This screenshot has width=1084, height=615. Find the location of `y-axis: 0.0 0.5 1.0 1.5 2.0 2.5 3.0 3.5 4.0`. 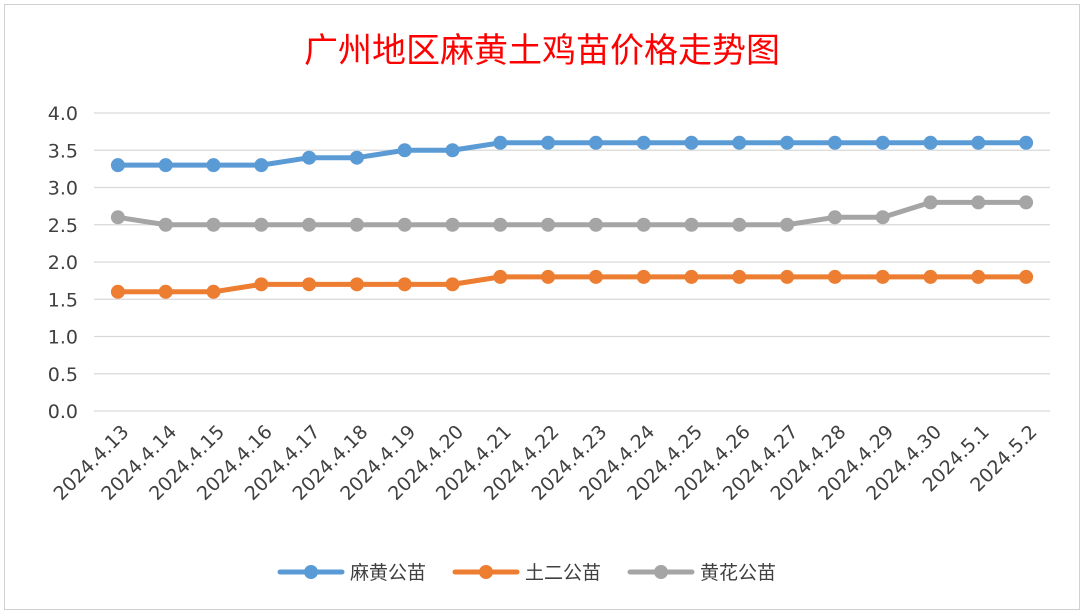

y-axis: 0.0 0.5 1.0 1.5 2.0 2.5 3.0 3.5 4.0 is located at coordinates (63, 263).